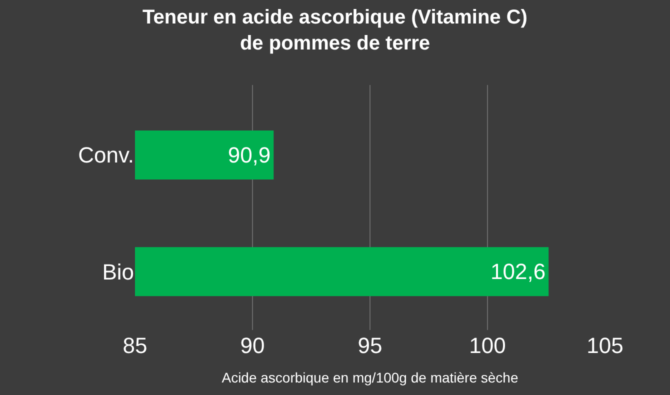  Describe the element at coordinates (118, 271) in the screenshot. I see `y-tick-label: Bio` at that location.